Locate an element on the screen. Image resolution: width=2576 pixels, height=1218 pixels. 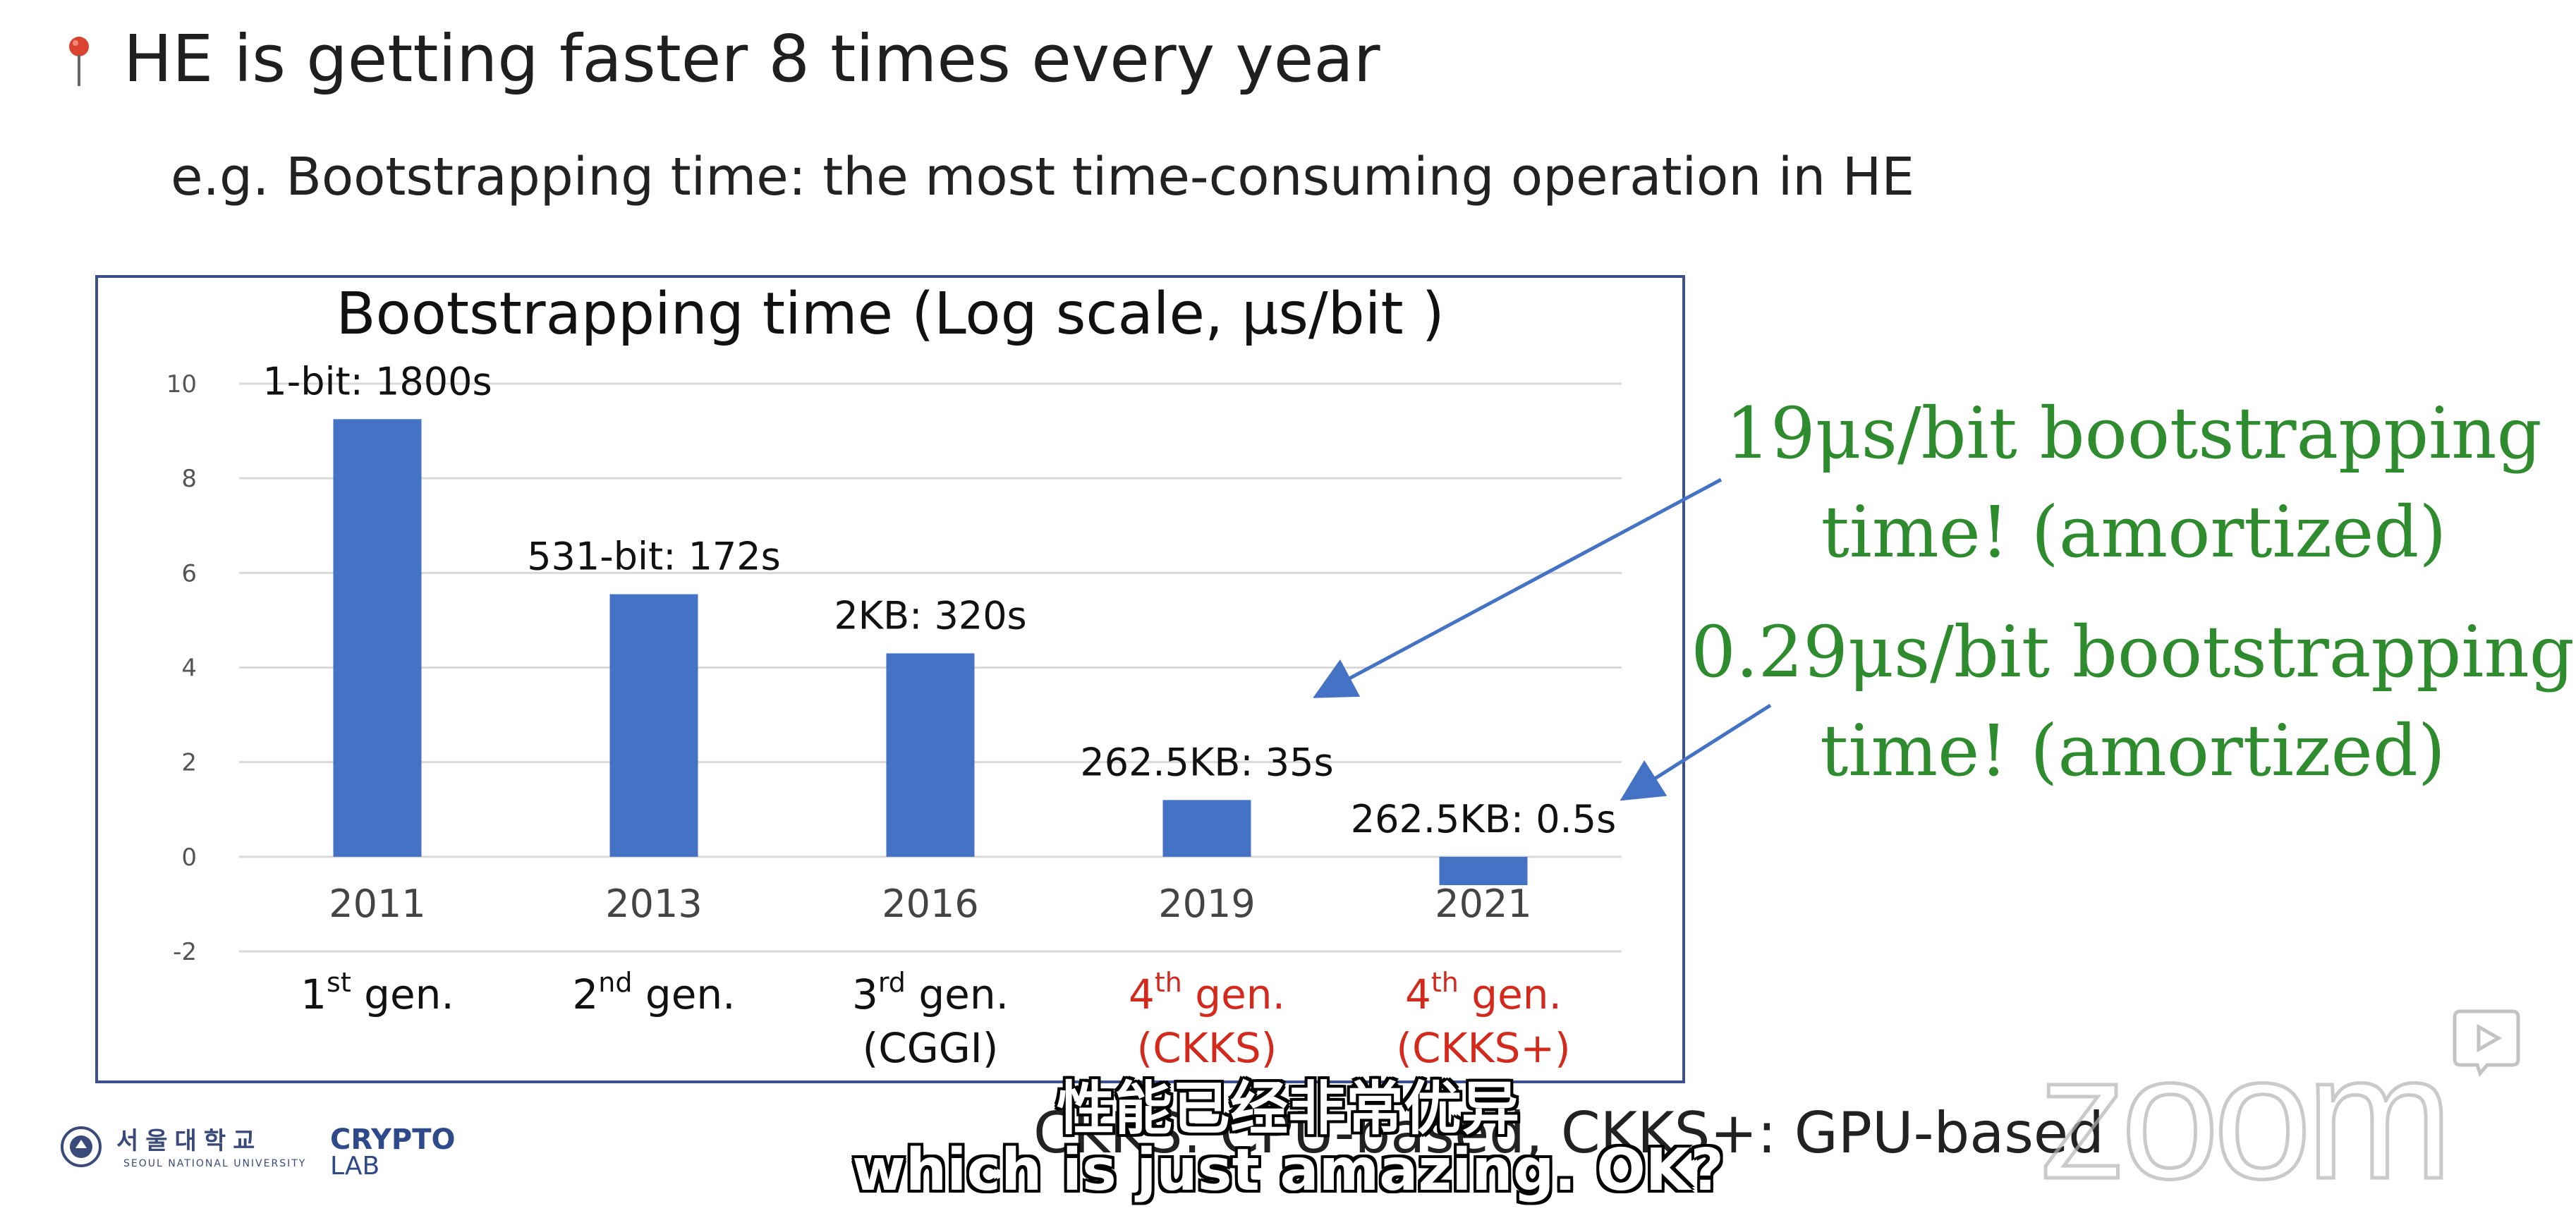
arrow-to-2021 is located at coordinates (1696, 752).